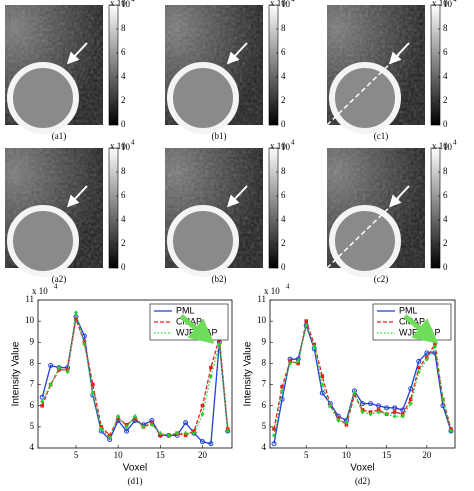 This screenshot has height=491, width=474. I want to click on y-tick-label: 6, so click(264, 405).